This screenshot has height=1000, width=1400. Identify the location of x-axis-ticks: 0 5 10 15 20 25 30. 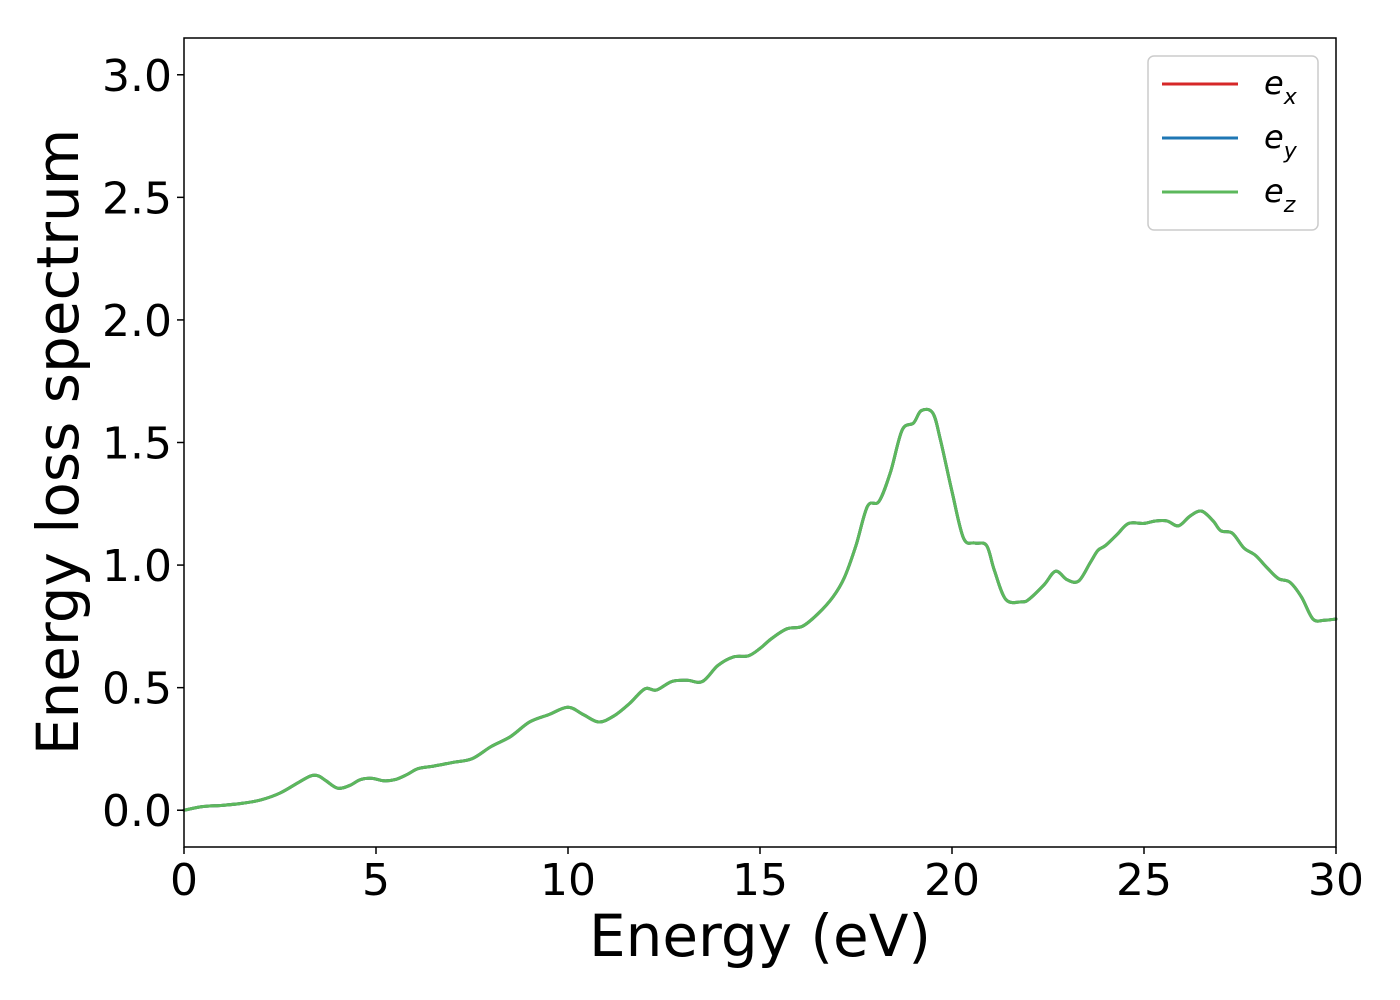
(767, 876).